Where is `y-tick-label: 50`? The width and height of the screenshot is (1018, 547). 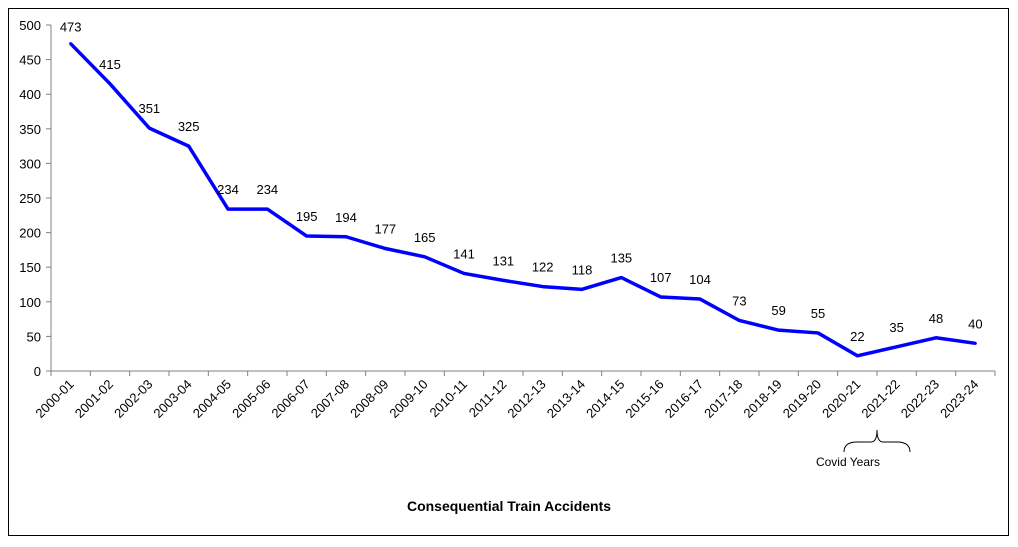 y-tick-label: 50 is located at coordinates (34, 336).